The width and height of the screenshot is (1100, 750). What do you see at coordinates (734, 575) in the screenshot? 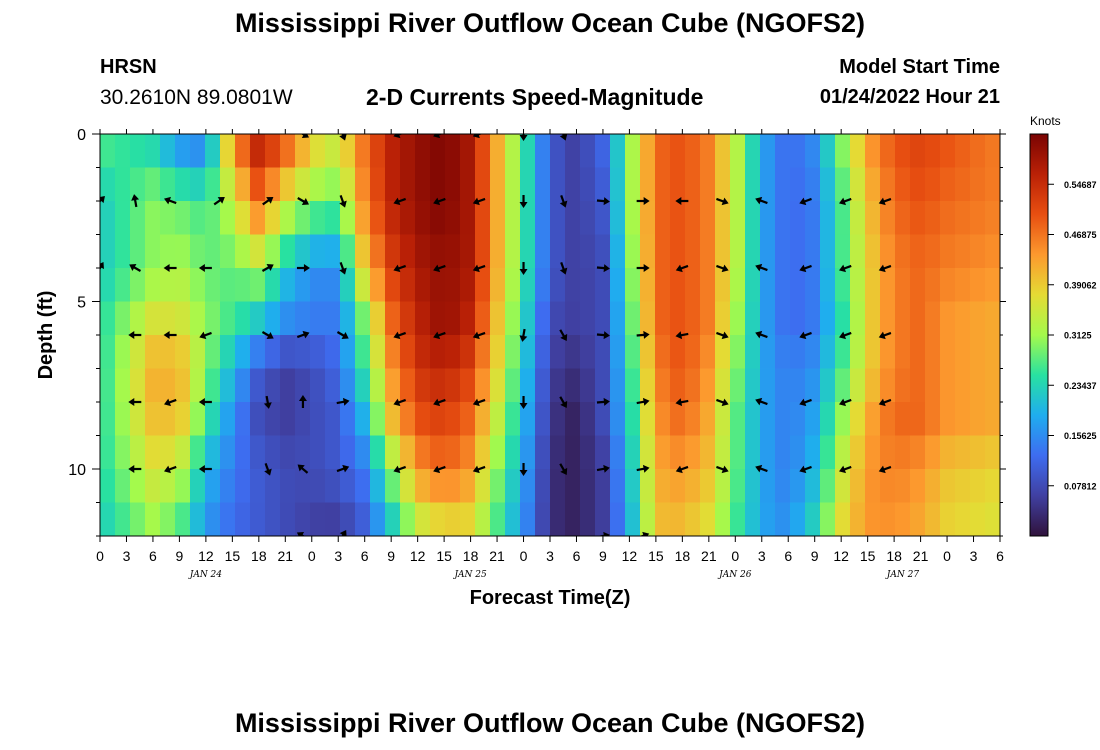
I see `x-date-label: JAN 26` at bounding box center [734, 575].